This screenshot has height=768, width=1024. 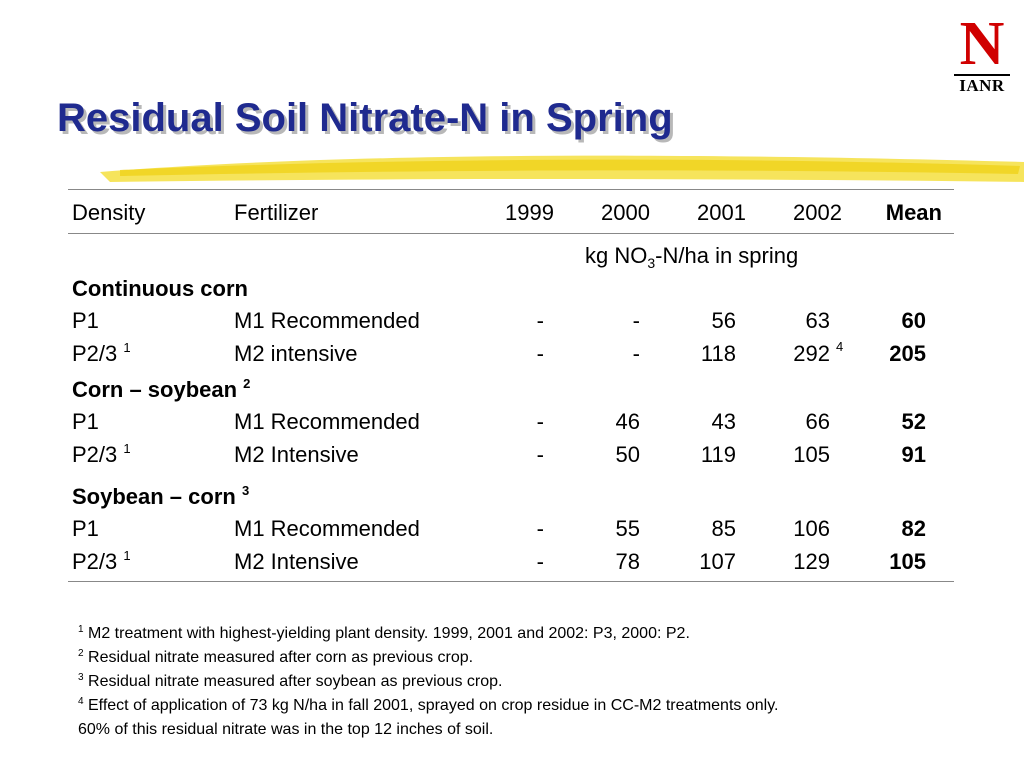 What do you see at coordinates (296, 353) in the screenshot?
I see `cell-fertilizer: M2 intensive` at bounding box center [296, 353].